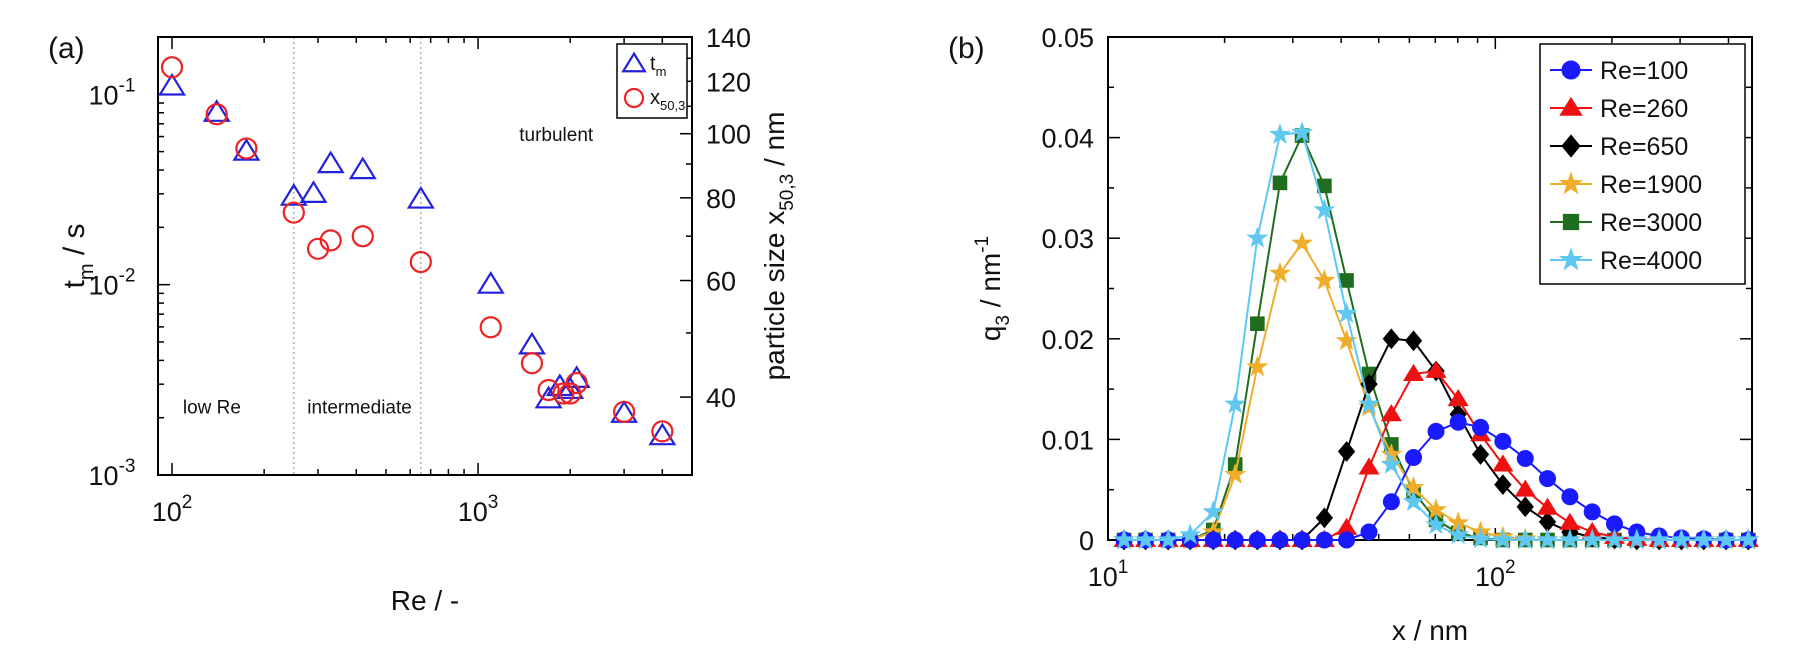 The image size is (1795, 660). What do you see at coordinates (478, 509) in the screenshot?
I see `x-tick-label: 10³` at bounding box center [478, 509].